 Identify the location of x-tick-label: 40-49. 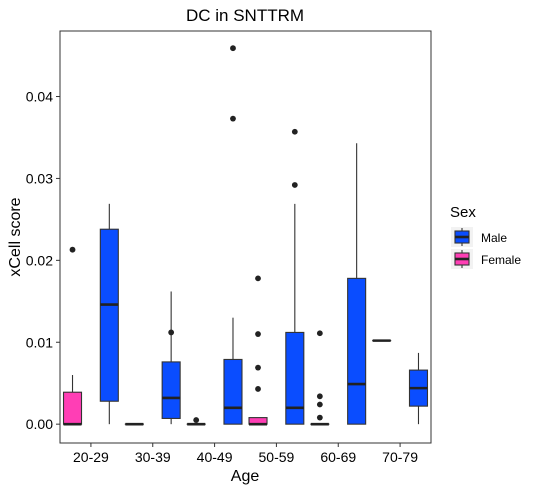
(215, 457).